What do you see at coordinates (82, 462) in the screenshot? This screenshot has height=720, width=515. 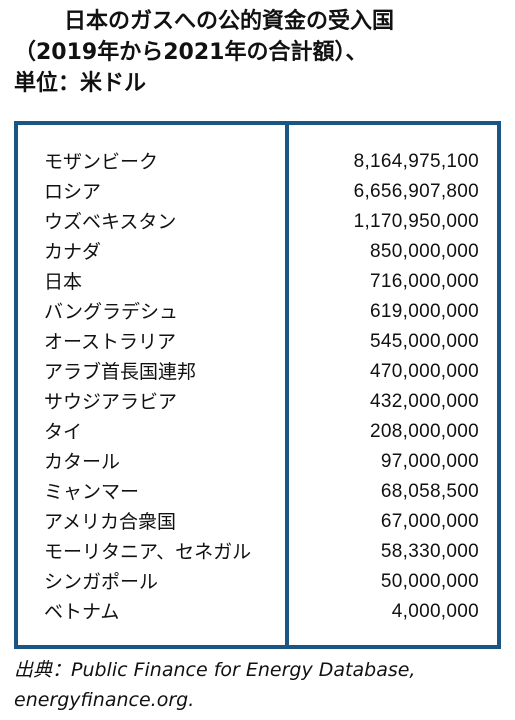 I see `country-cell: カタール` at bounding box center [82, 462].